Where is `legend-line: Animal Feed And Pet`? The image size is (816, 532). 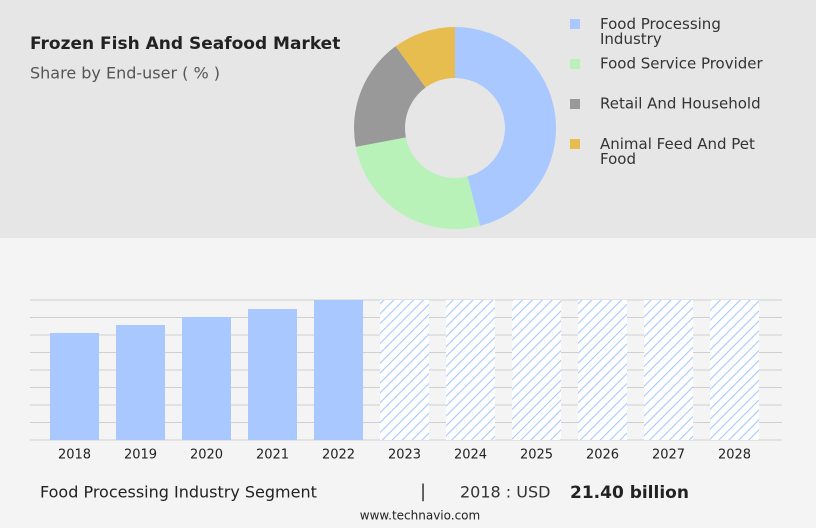
legend-line: Animal Feed And Pet is located at coordinates (677, 144).